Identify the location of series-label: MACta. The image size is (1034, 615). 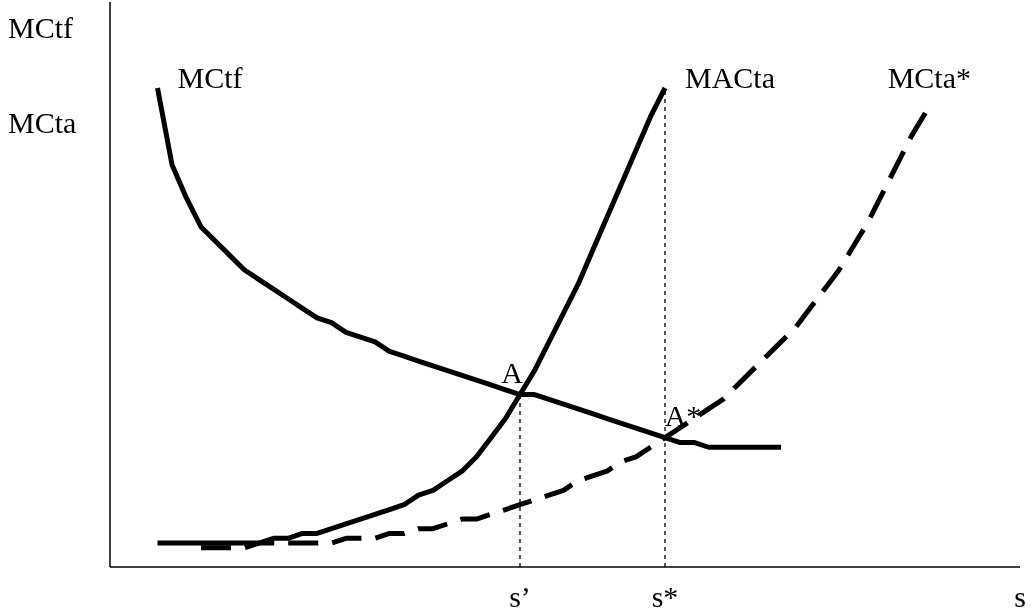
(730, 77).